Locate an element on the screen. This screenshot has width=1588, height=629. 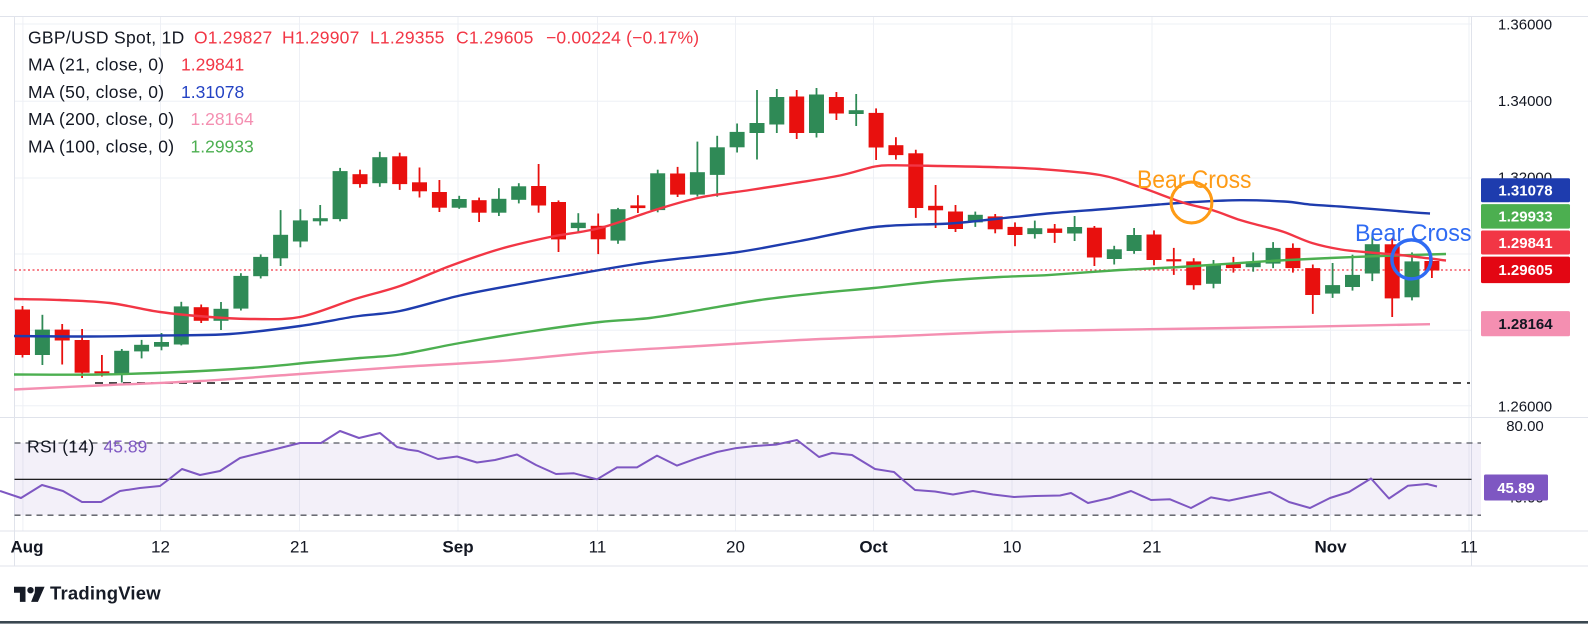
svg-text: 1.26000 is located at coordinates (1525, 406).